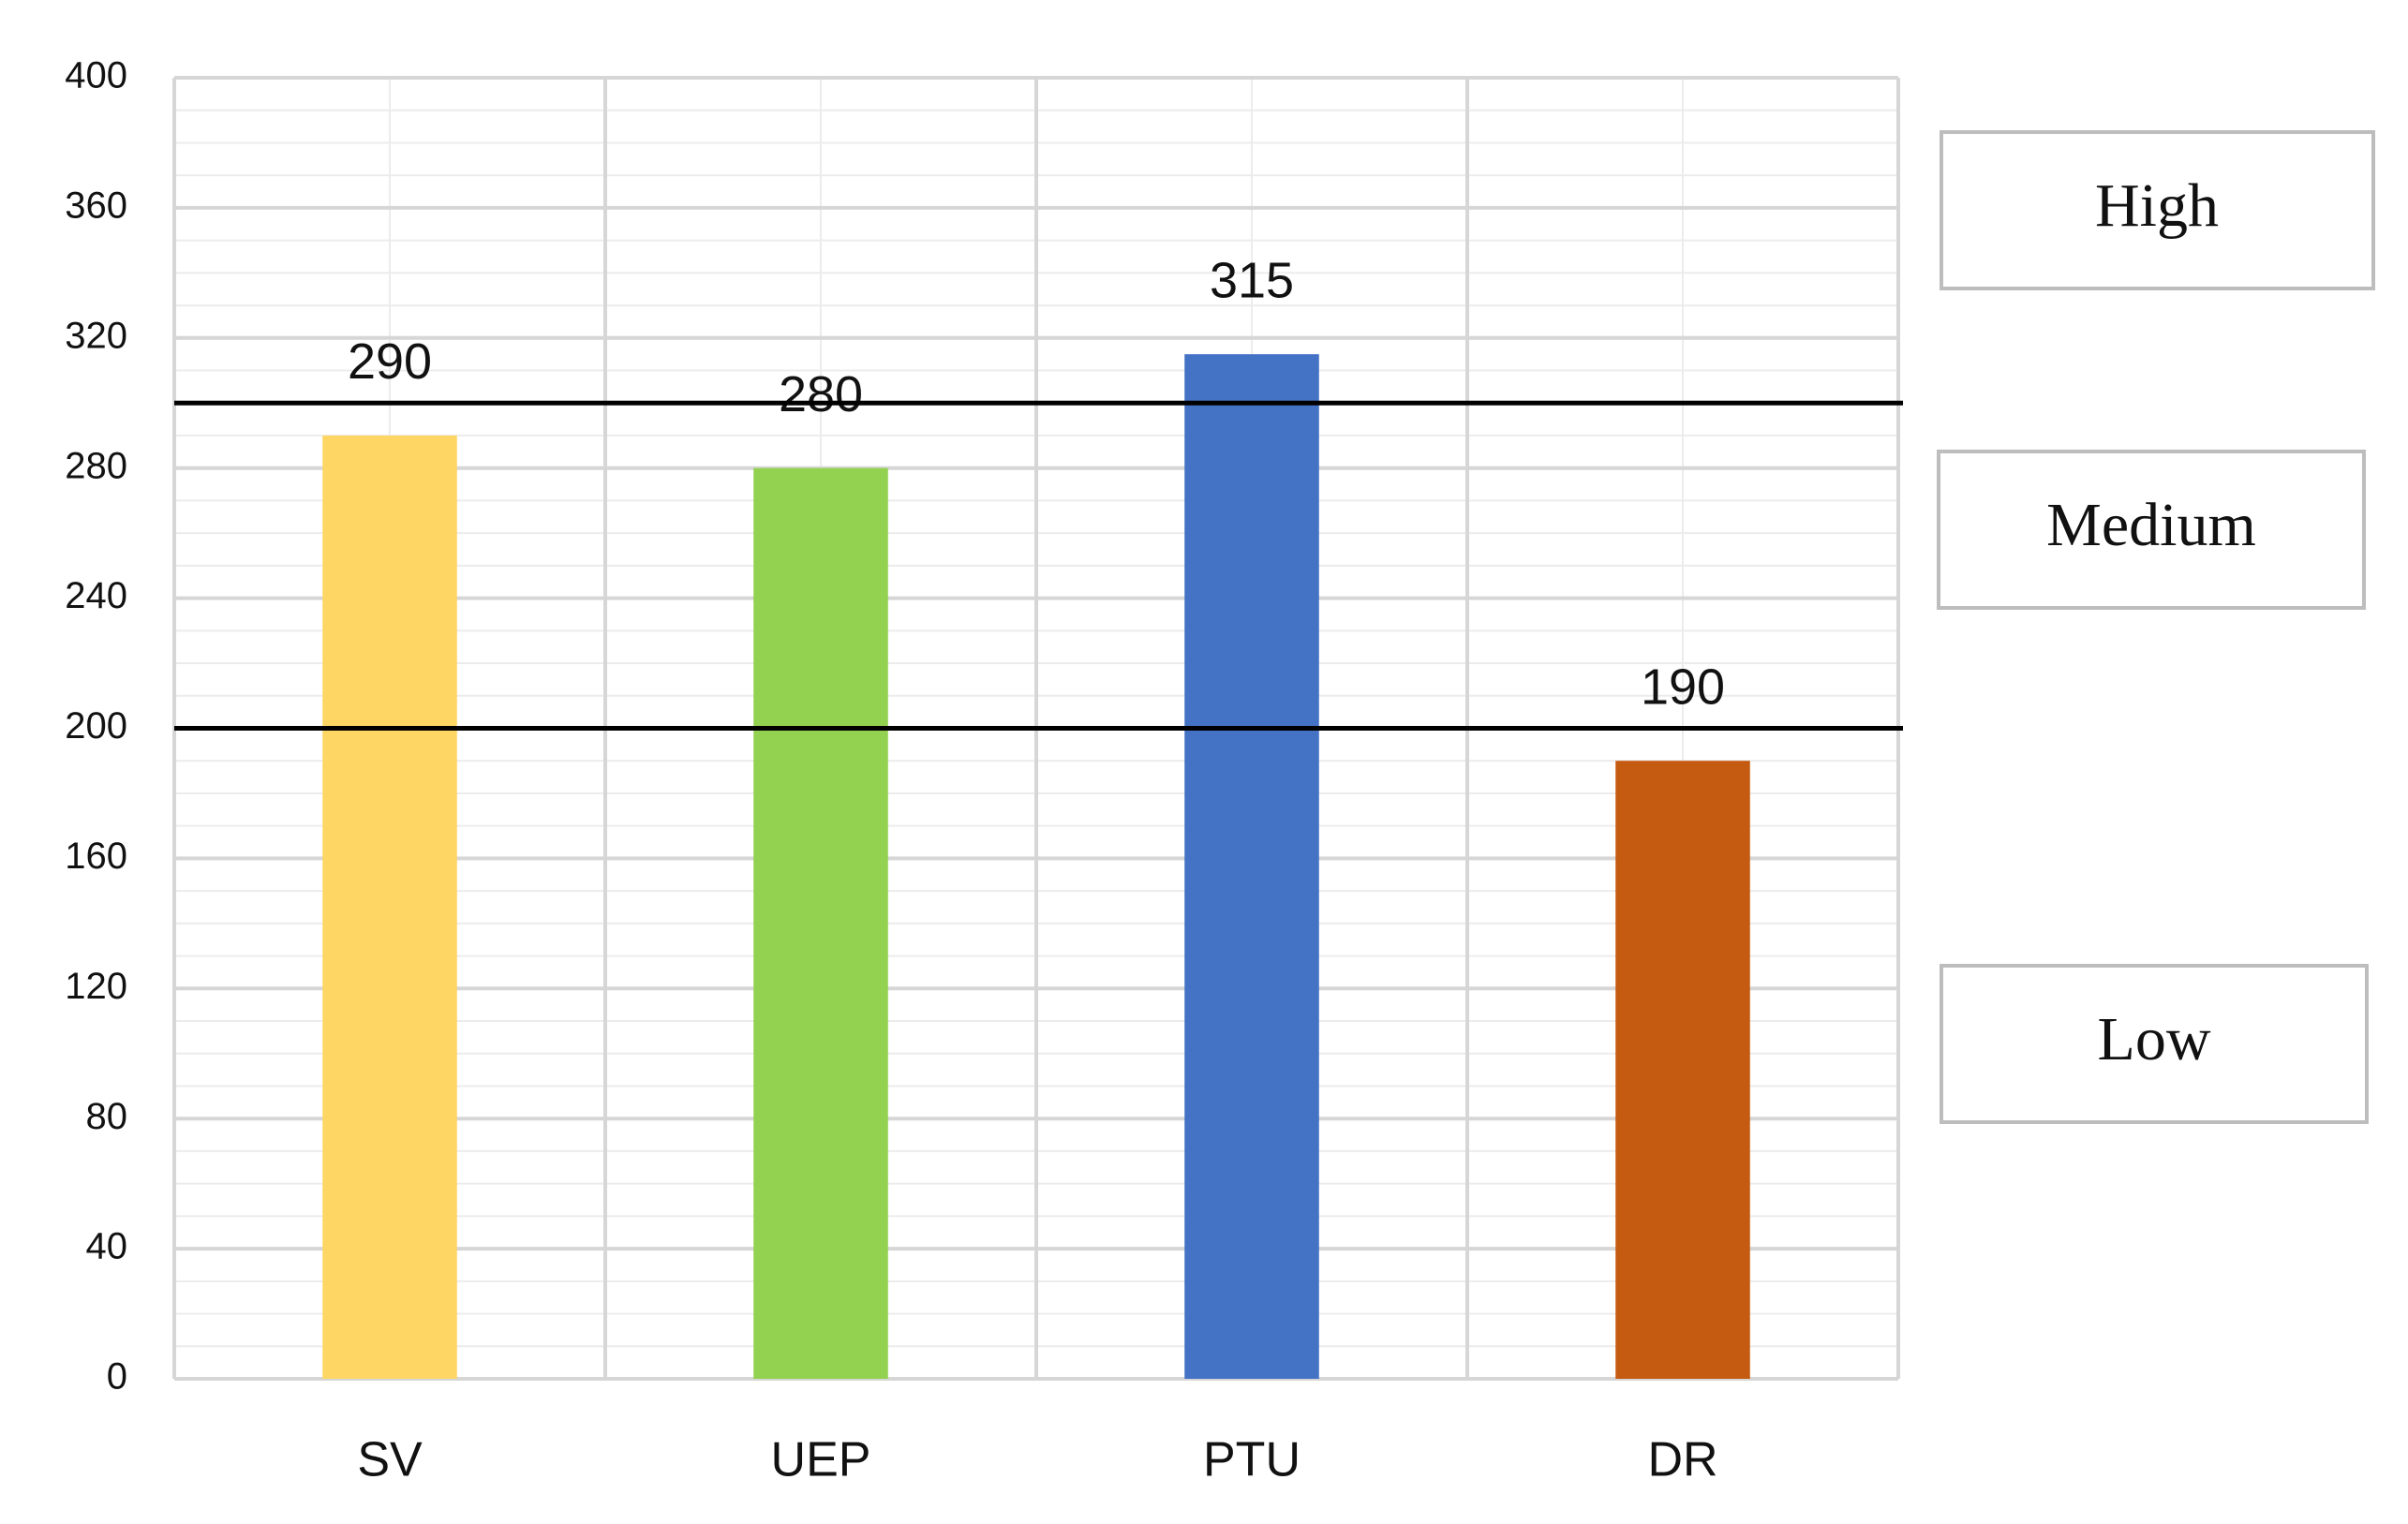 Image resolution: width=2408 pixels, height=1524 pixels. What do you see at coordinates (96, 856) in the screenshot?
I see `y-tick-label: 160` at bounding box center [96, 856].